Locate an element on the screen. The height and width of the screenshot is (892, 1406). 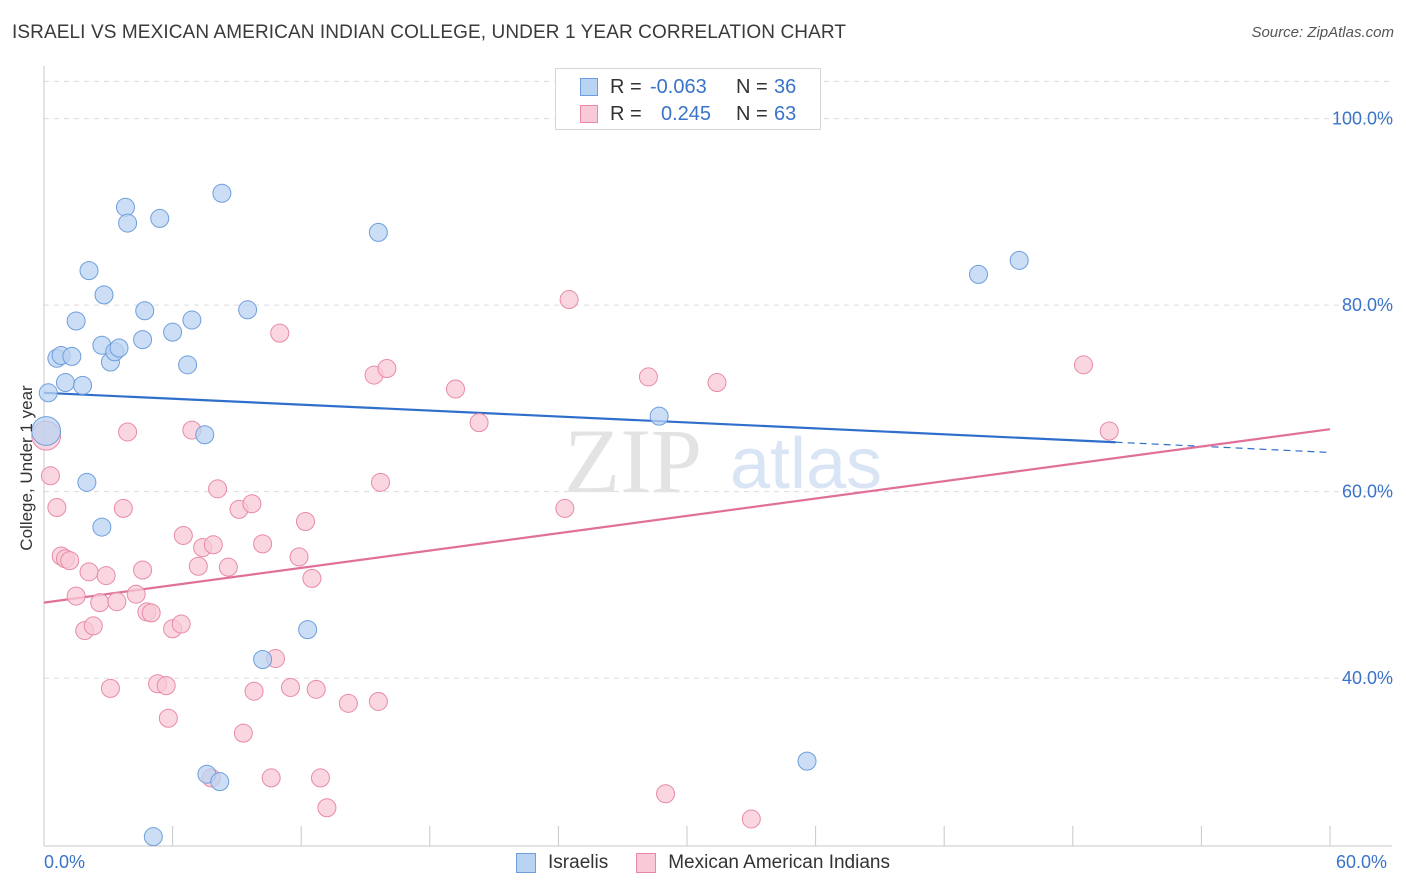
r-value: 0.245 is located at coordinates (686, 113).